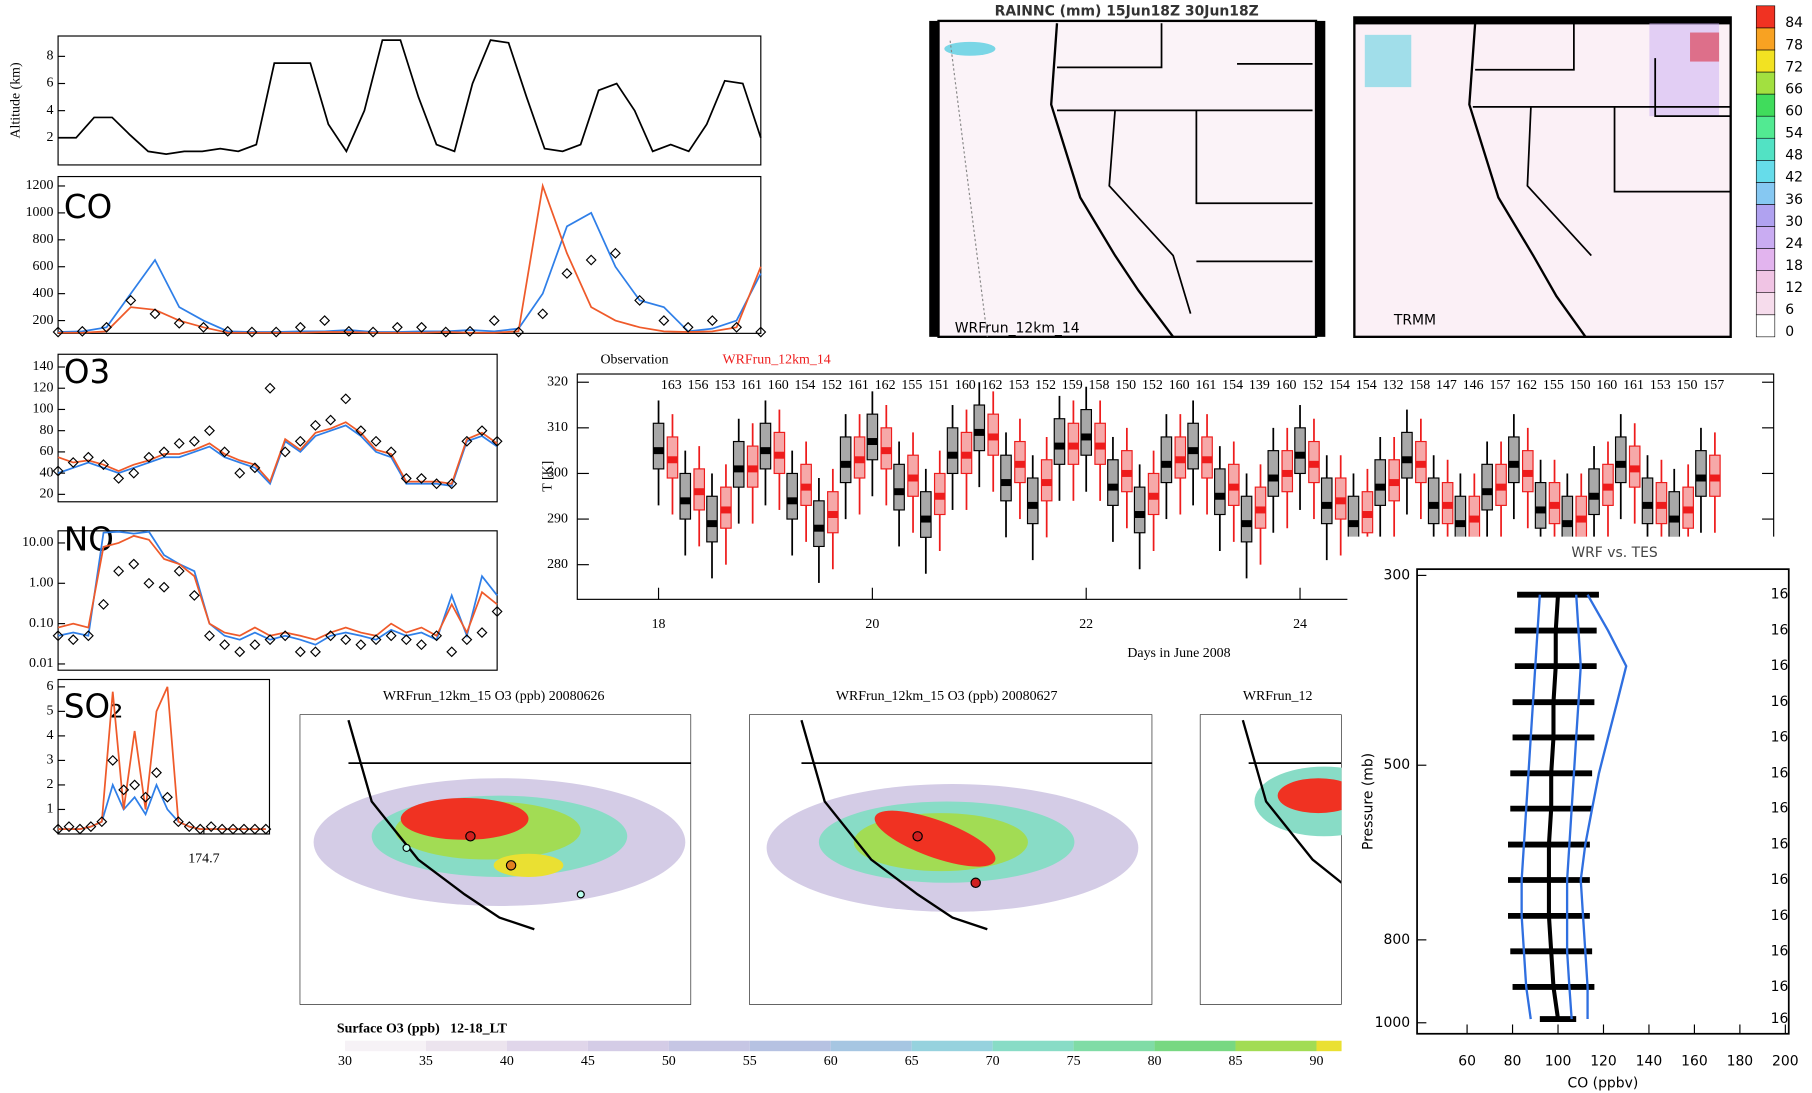 The image size is (1812, 1093). I want to click on colorbar-label: 84, so click(1794, 23).